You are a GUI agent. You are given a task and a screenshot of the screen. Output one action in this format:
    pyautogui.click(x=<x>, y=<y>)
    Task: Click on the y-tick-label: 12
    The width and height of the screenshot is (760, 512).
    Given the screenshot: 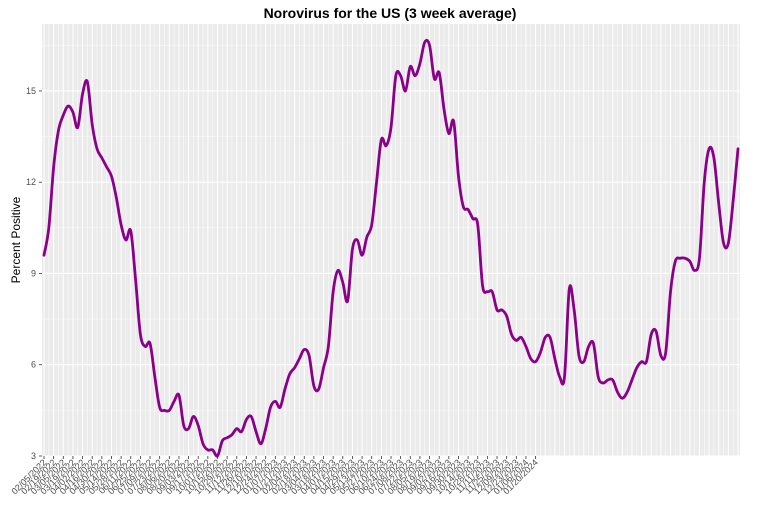 What is the action you would take?
    pyautogui.click(x=31, y=182)
    